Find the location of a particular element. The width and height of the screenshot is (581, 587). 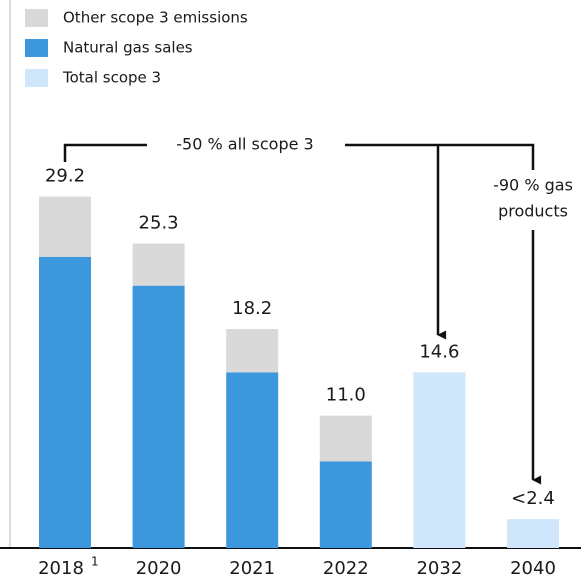

x-tick-label: 2021 is located at coordinates (252, 568).